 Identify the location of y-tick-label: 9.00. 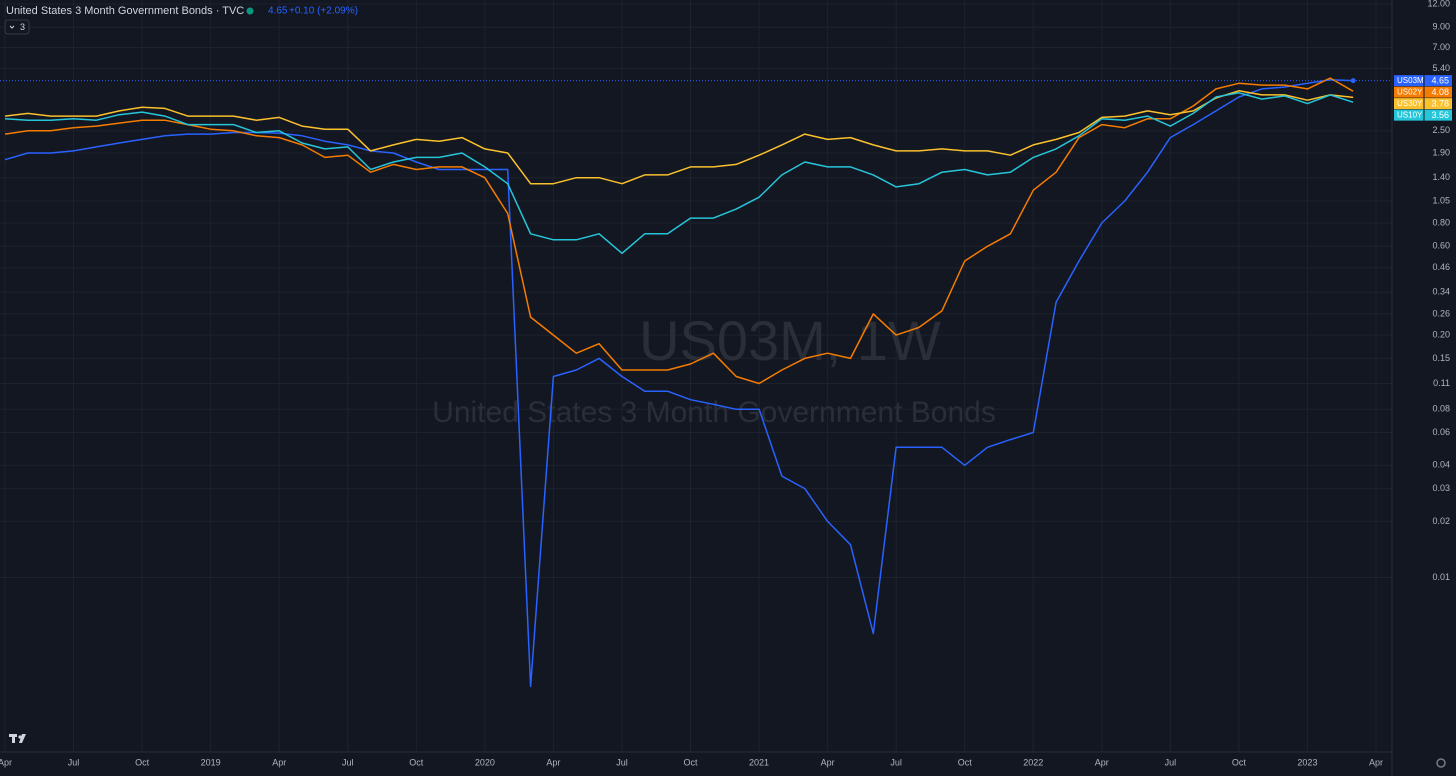
(1441, 27).